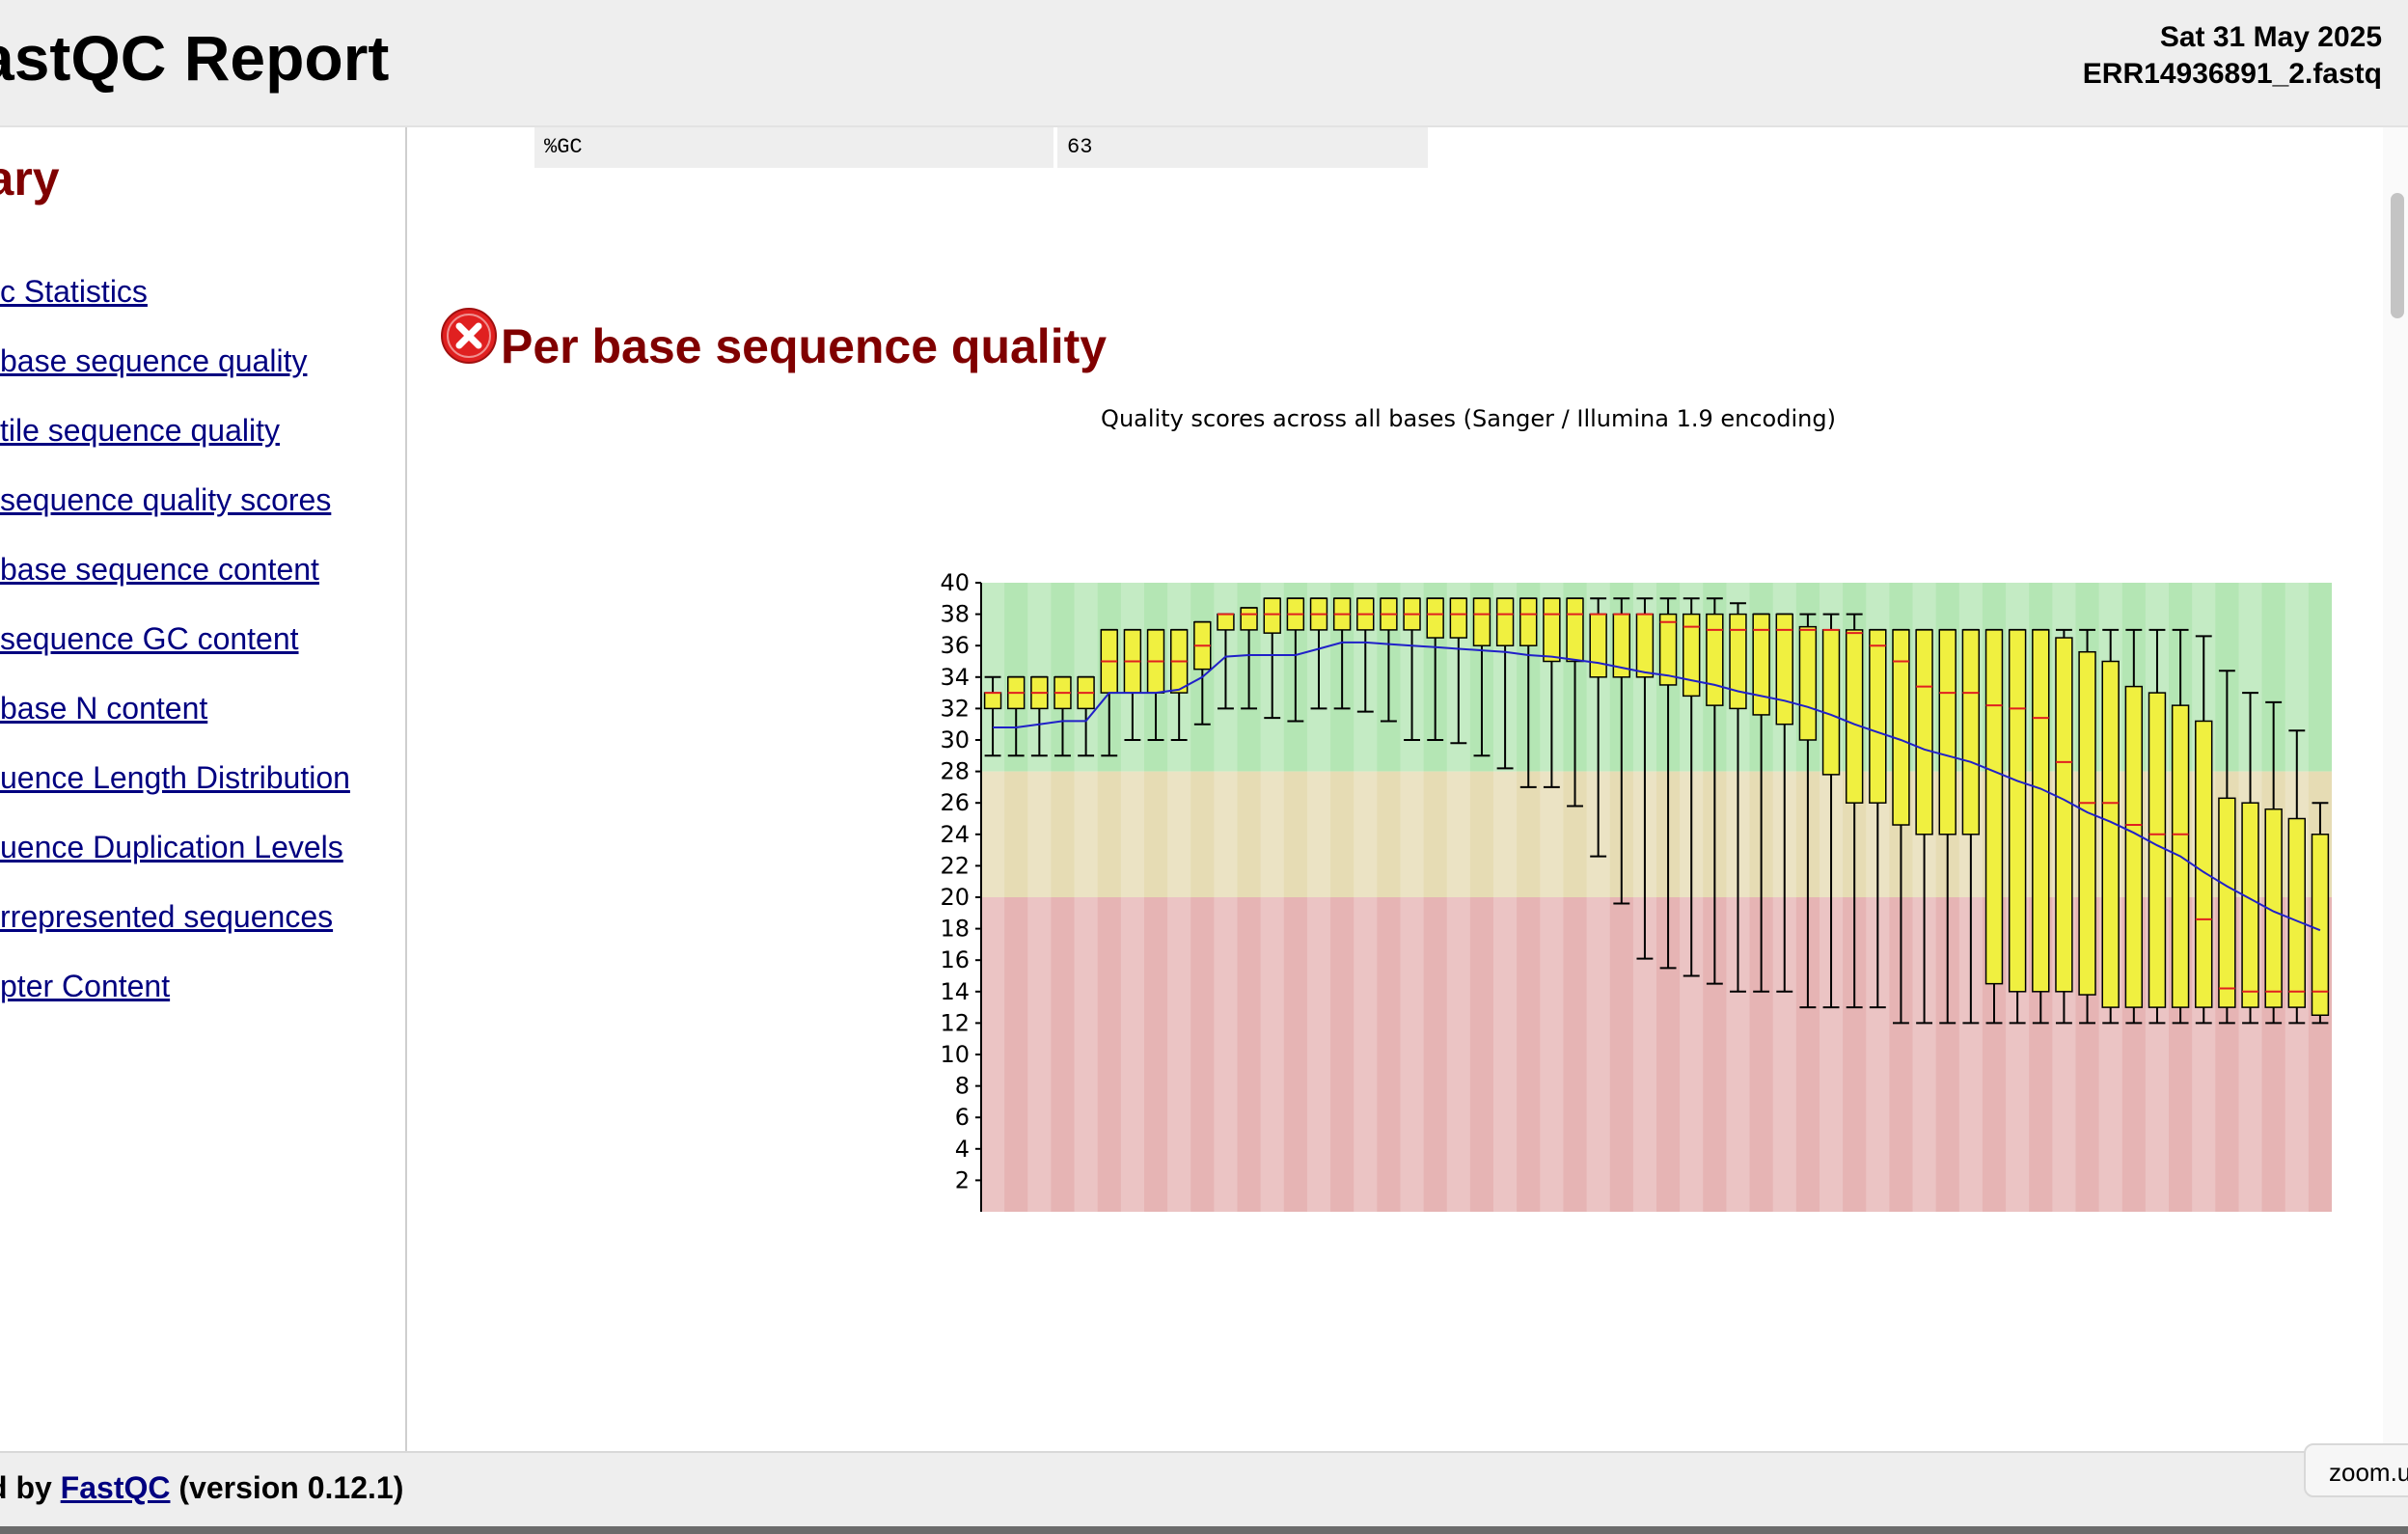 The width and height of the screenshot is (2408, 1534). I want to click on sidebar-item-per-sequence-quality: sequence quality scores, so click(175, 515).